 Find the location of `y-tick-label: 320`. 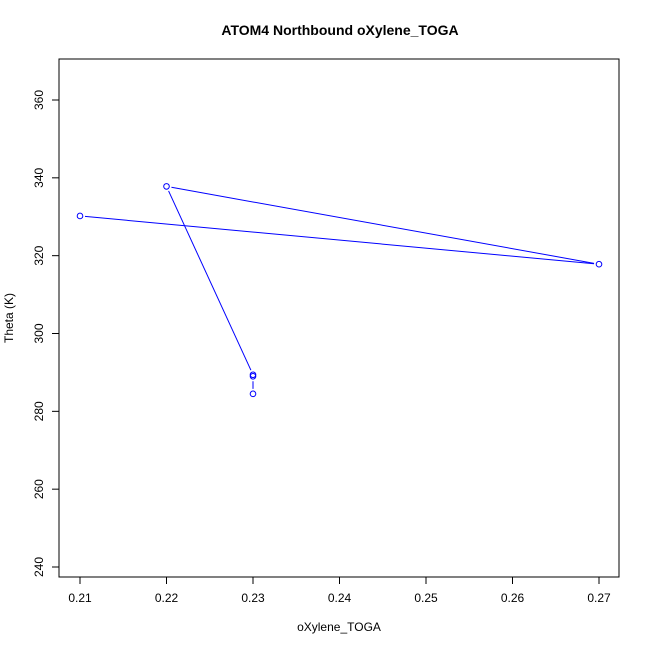

y-tick-label: 320 is located at coordinates (39, 255).